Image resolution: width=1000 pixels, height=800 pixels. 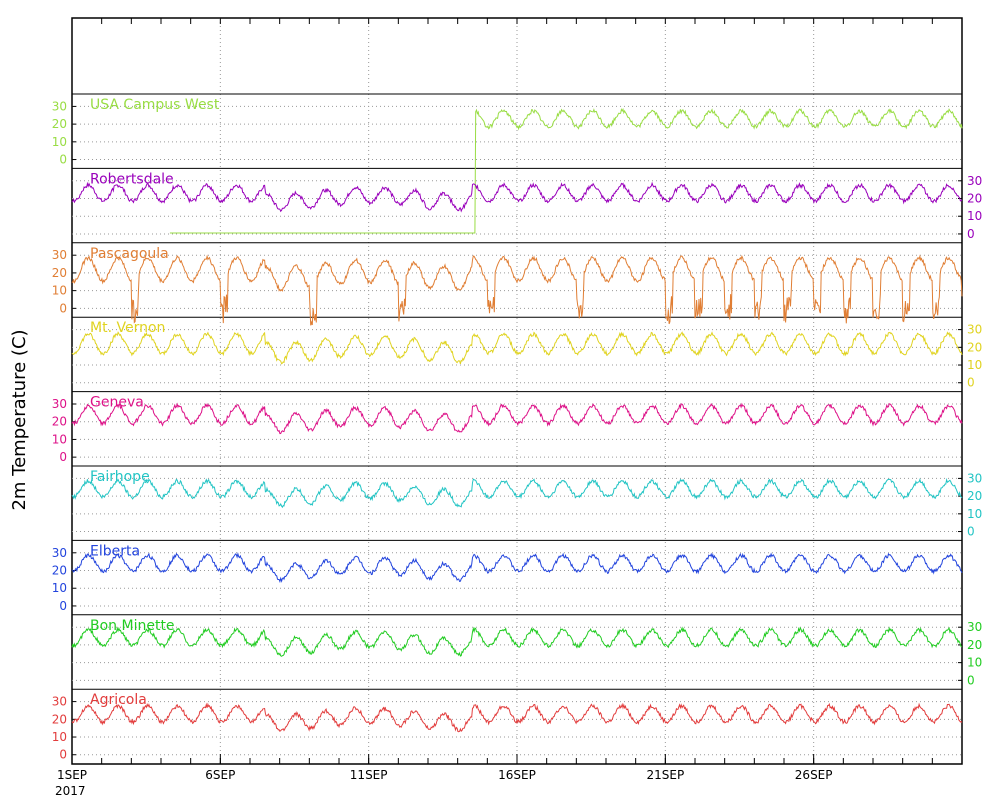 What do you see at coordinates (220, 775) in the screenshot?
I see `x-tick-label: 6SEP` at bounding box center [220, 775].